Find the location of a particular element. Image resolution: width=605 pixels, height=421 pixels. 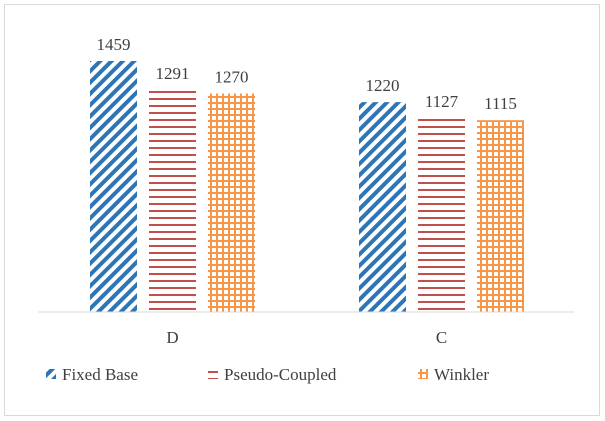

bar-d-winkler is located at coordinates (231, 202).